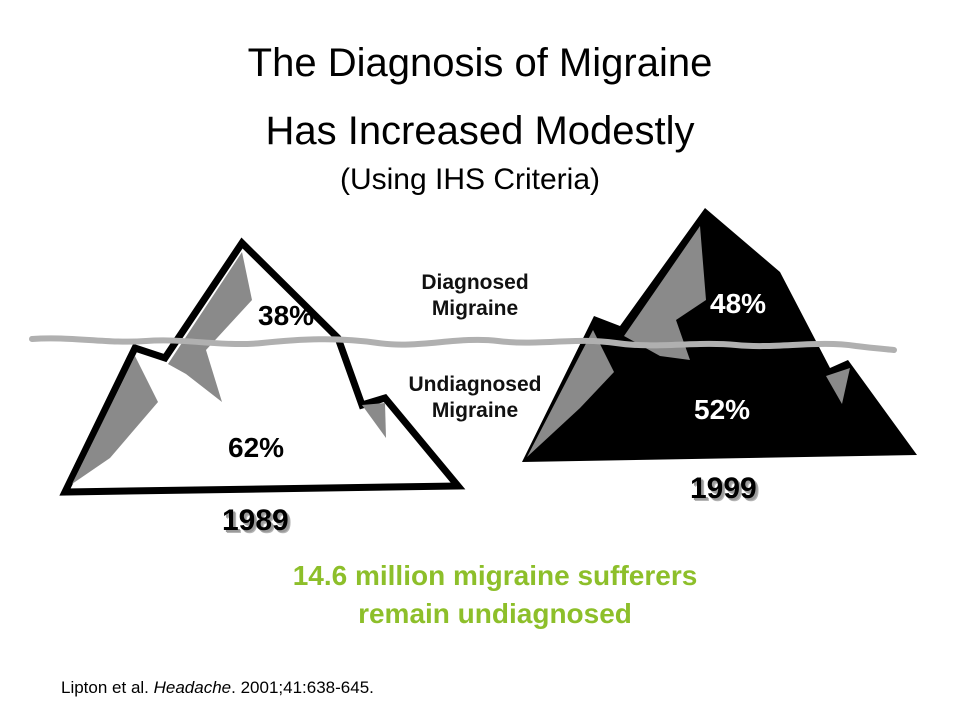 This screenshot has width=960, height=720. Describe the element at coordinates (738, 303) in the screenshot. I see `pct-1999-diagnosed: 48%` at that location.